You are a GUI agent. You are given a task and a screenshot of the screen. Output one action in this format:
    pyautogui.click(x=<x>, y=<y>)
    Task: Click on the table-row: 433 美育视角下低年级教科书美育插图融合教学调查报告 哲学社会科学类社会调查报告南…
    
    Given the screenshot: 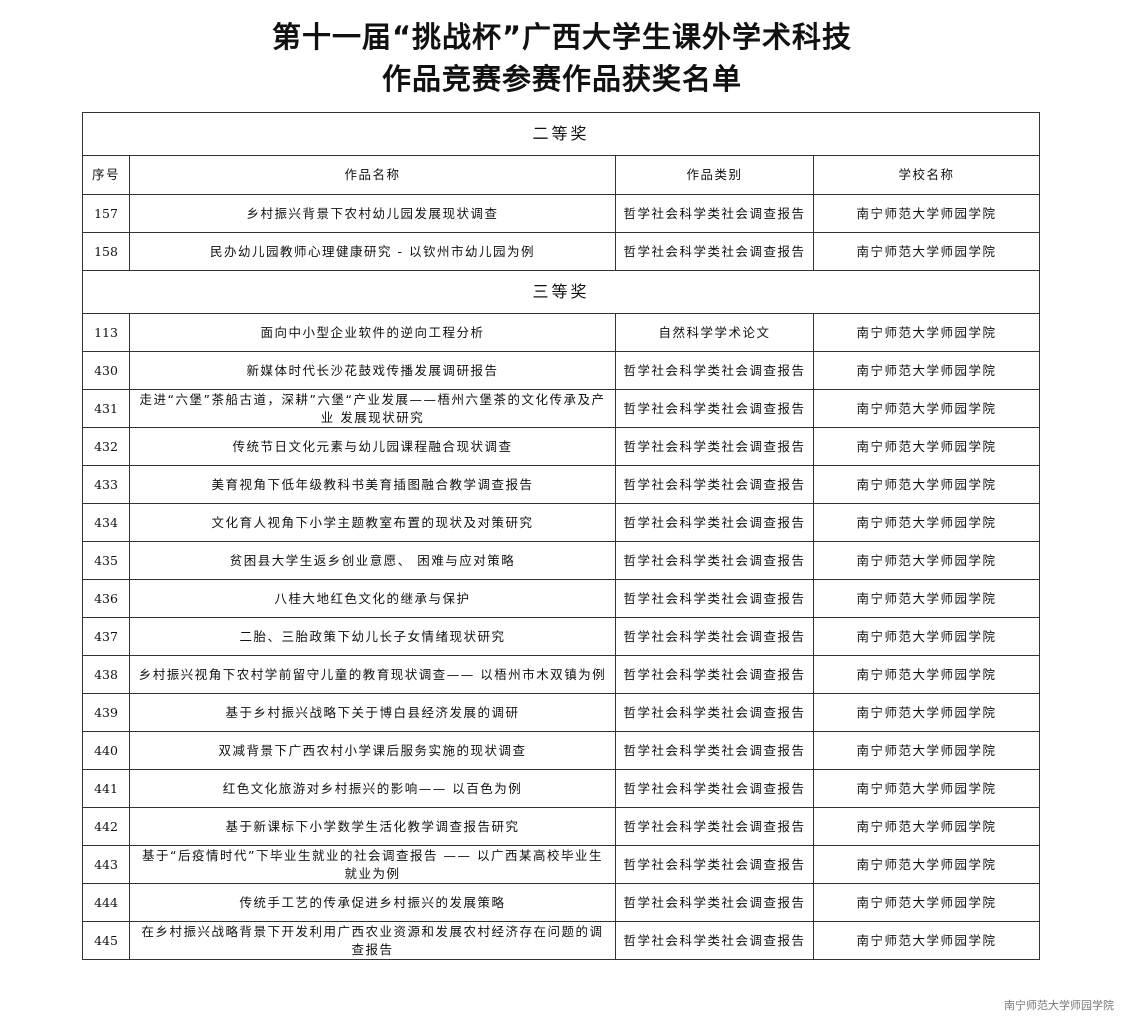 What is the action you would take?
    pyautogui.click(x=561, y=484)
    